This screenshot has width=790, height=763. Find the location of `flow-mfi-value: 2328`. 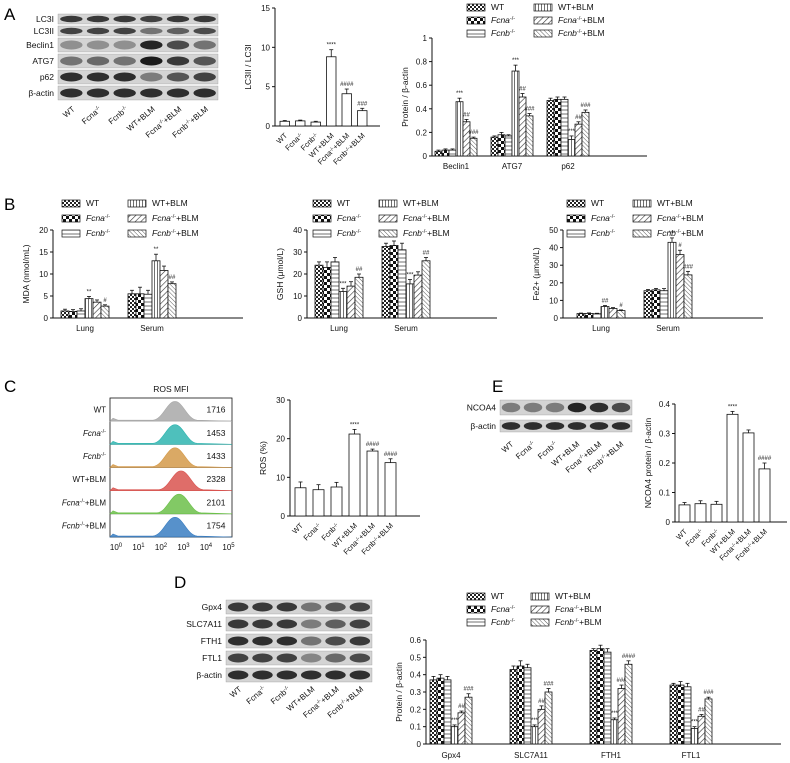

flow-mfi-value: 2328 is located at coordinates (216, 479).